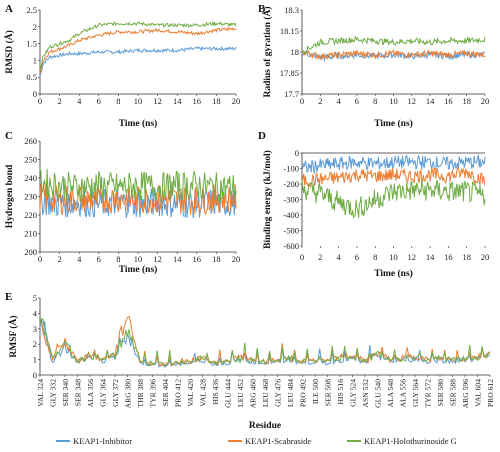  I want to click on x-tick-label: PRO 492, so click(303, 393).